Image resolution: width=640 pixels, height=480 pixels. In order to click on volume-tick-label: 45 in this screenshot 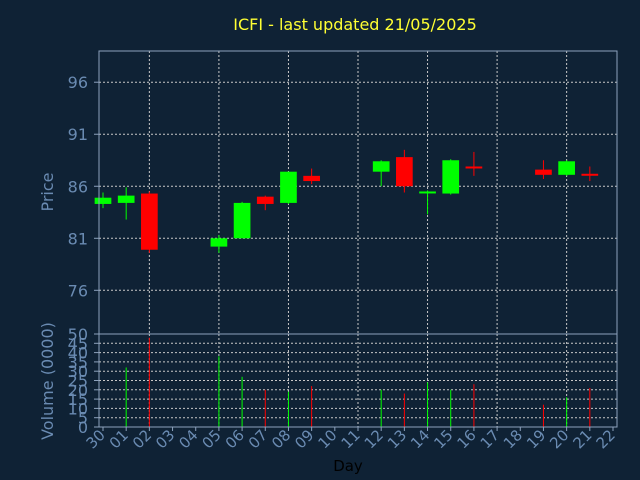, I will do `click(78, 343)`.